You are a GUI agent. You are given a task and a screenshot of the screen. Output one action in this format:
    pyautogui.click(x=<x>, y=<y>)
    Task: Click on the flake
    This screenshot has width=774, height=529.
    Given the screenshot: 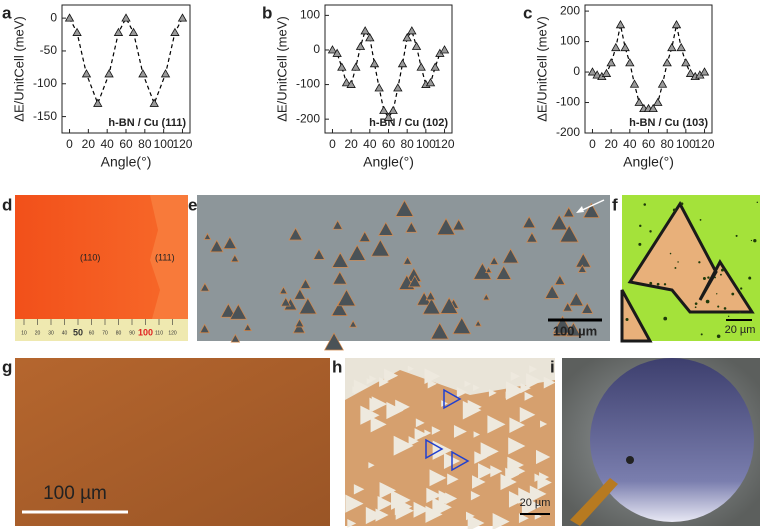 What is the action you would take?
    pyautogui.click(x=636, y=316)
    